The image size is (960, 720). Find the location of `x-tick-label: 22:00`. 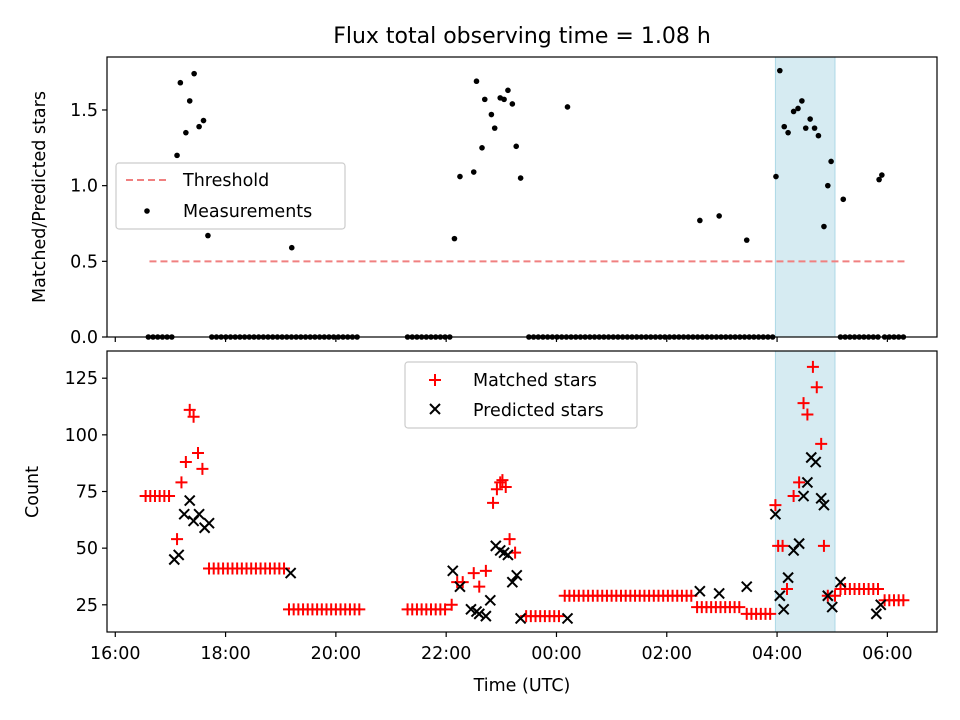

x-tick-label: 22:00 is located at coordinates (446, 654).